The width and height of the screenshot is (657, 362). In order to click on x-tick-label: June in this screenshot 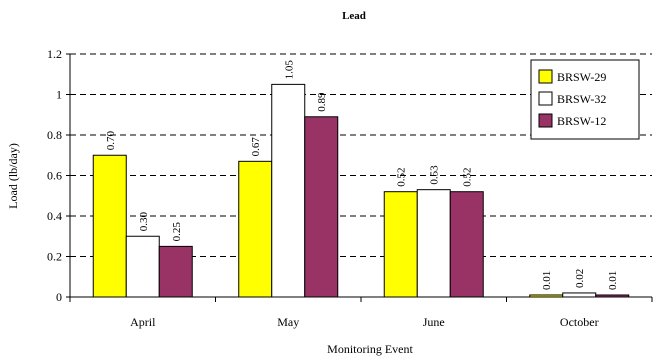, I will do `click(434, 322)`.